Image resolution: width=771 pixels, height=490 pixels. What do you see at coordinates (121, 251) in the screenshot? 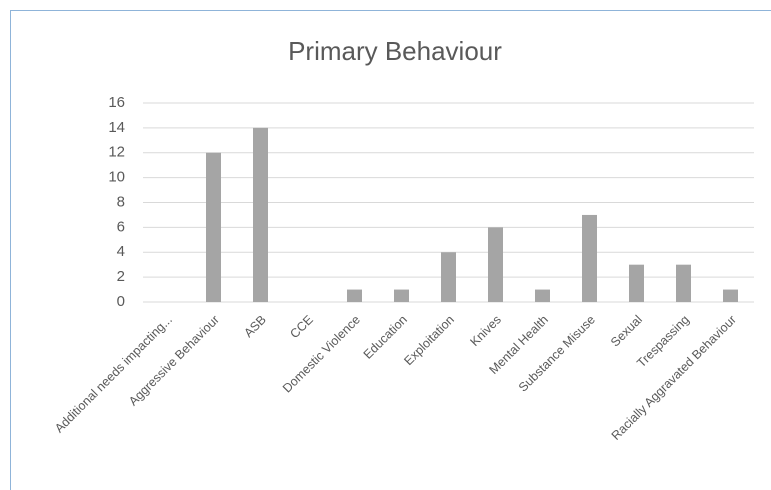
I see `y-tick-label: 4` at bounding box center [121, 251].